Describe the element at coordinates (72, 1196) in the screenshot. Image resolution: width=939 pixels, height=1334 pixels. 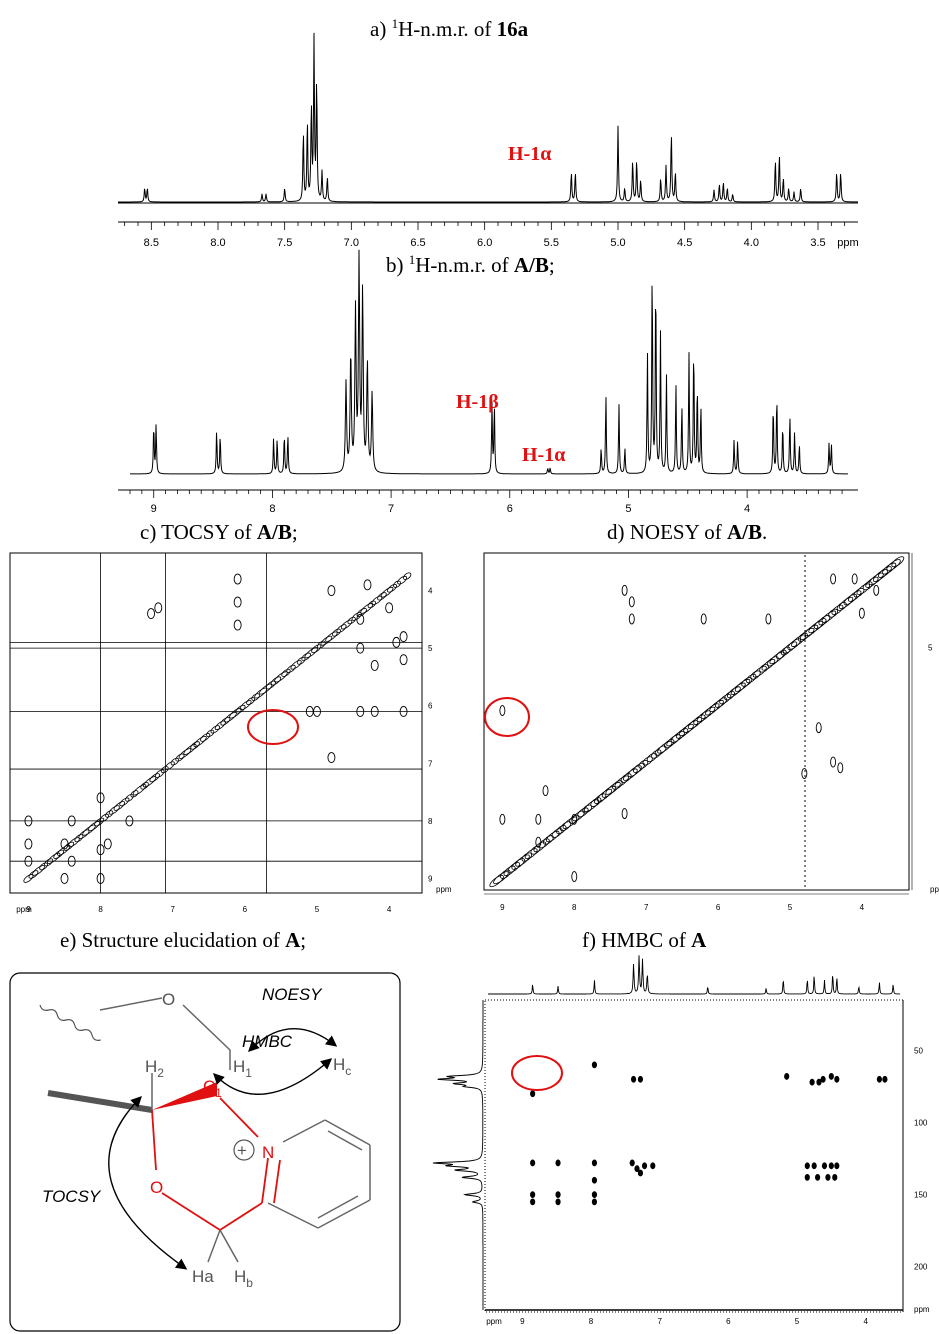
I see `label-tocsy: TOCSY` at that location.